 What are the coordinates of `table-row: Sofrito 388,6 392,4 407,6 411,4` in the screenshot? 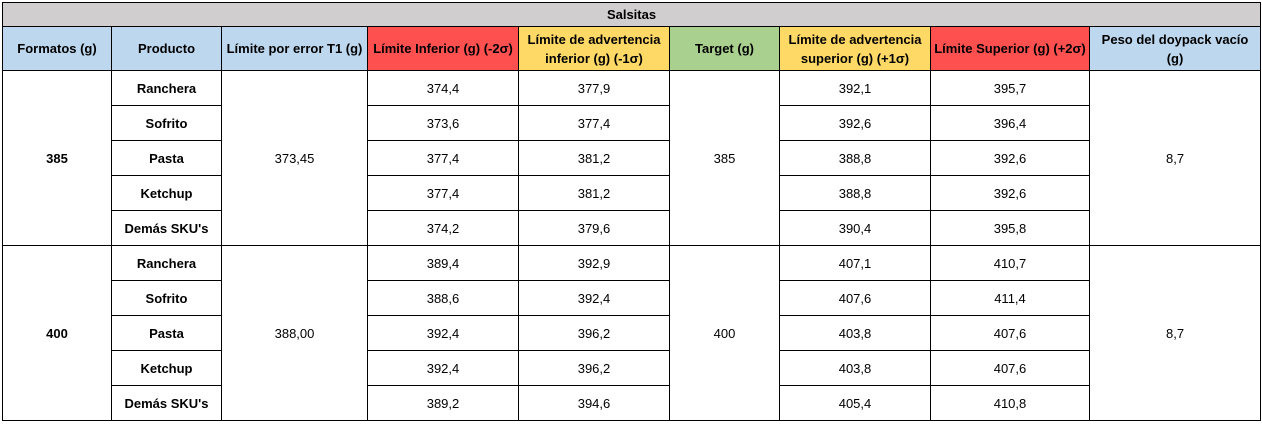 It's located at (632, 298).